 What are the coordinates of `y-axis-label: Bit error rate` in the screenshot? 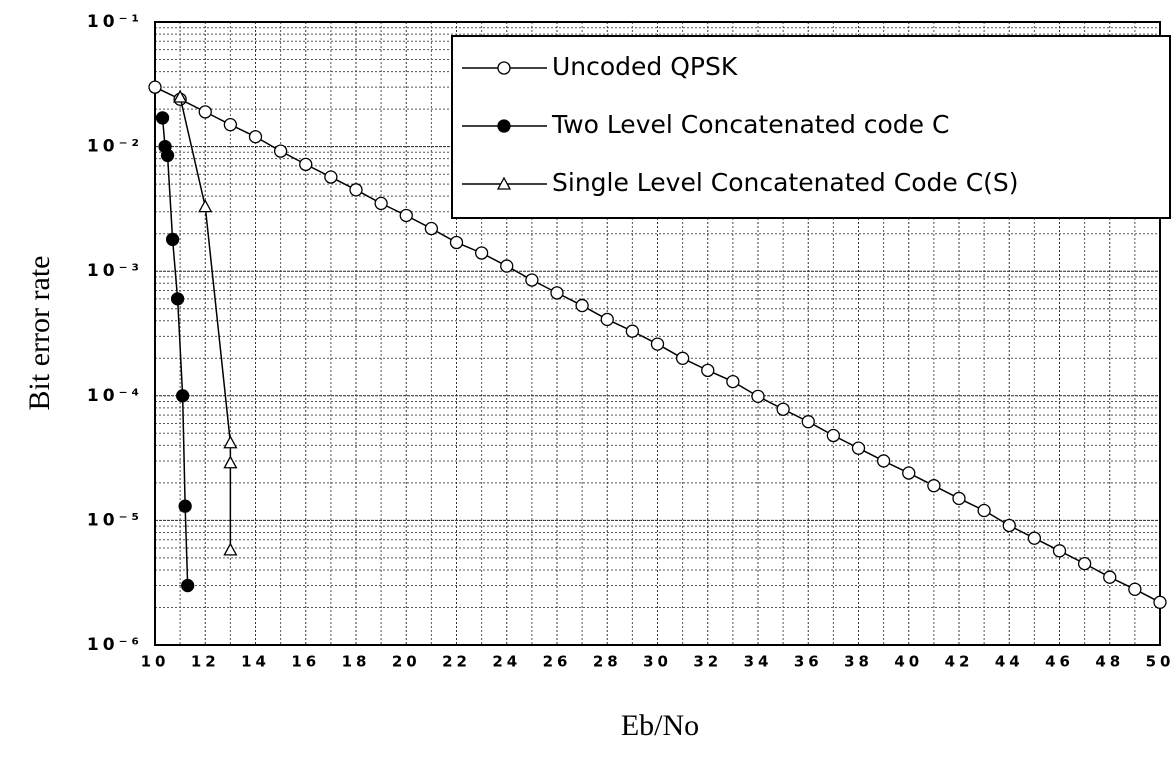 It's located at (39, 333).